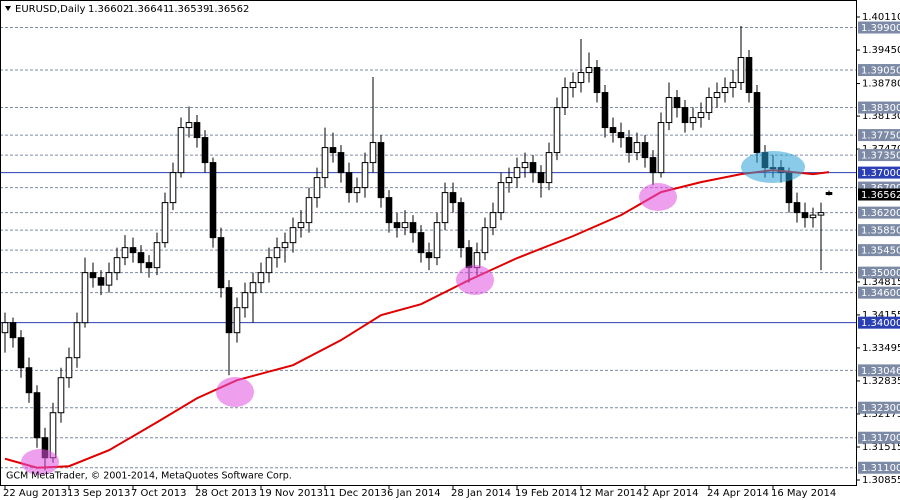 The image size is (900, 500). I want to click on x-tick-label: 16 May 2014, so click(803, 493).